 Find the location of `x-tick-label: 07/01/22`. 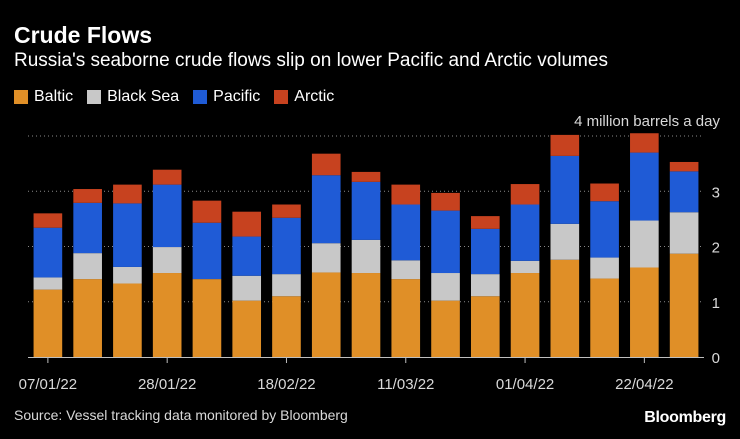

x-tick-label: 07/01/22 is located at coordinates (48, 384).